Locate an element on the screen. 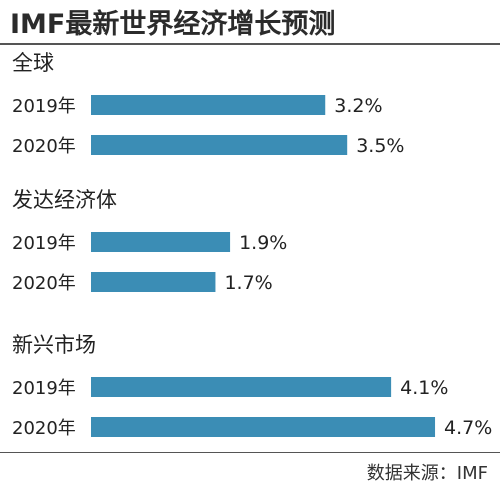  source-note: 数据来源：IMF is located at coordinates (427, 473).